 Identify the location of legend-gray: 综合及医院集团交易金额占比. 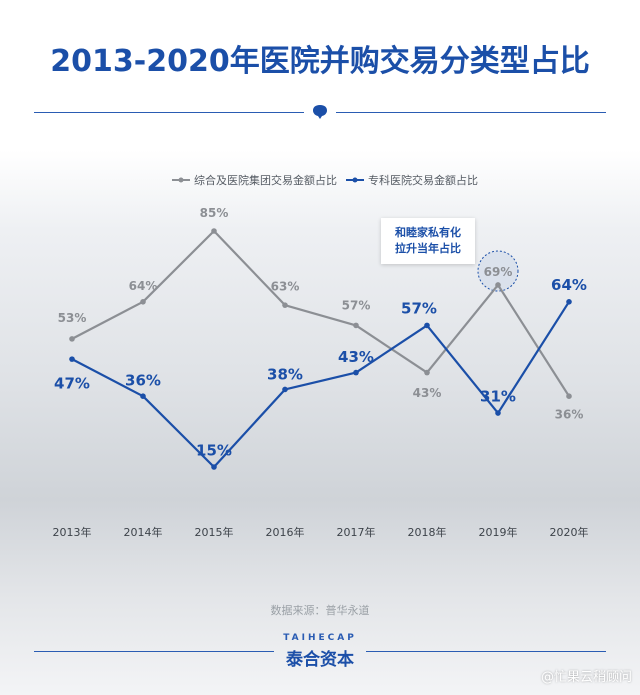
(254, 180).